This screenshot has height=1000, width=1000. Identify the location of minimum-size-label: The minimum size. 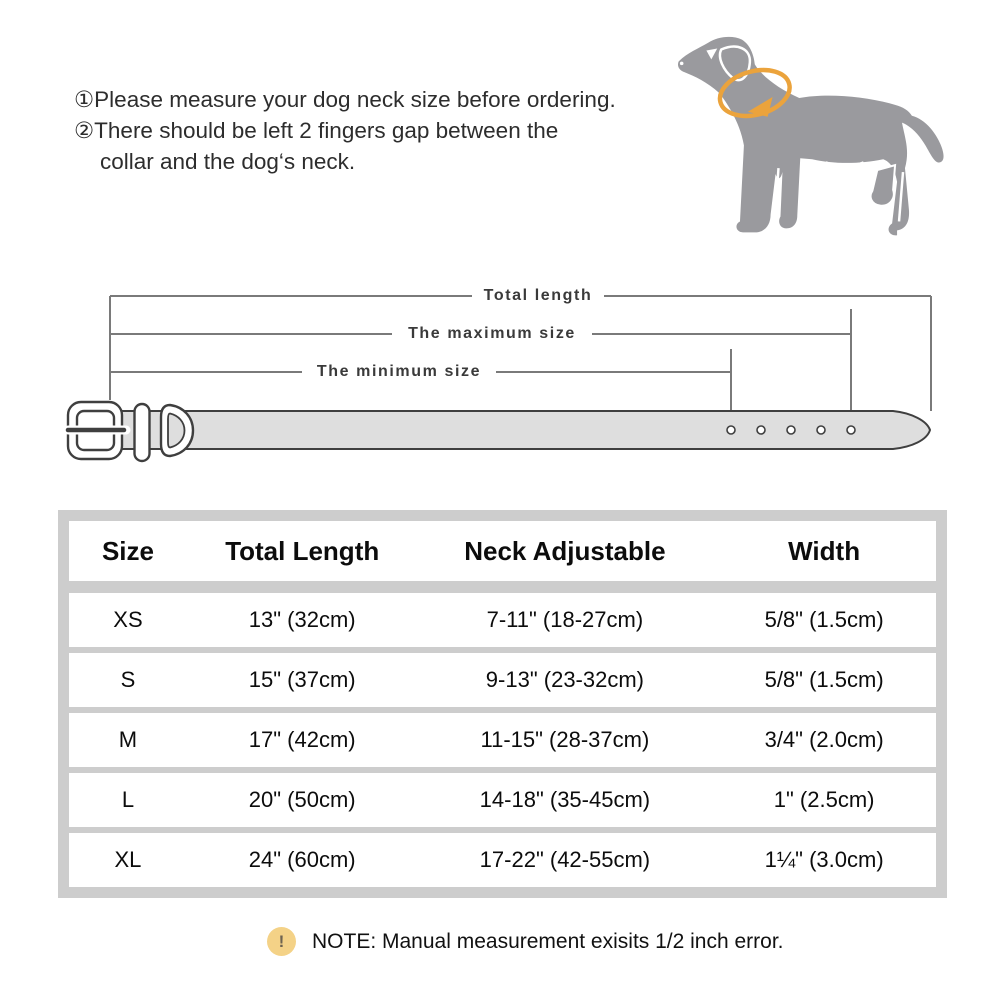
(399, 371).